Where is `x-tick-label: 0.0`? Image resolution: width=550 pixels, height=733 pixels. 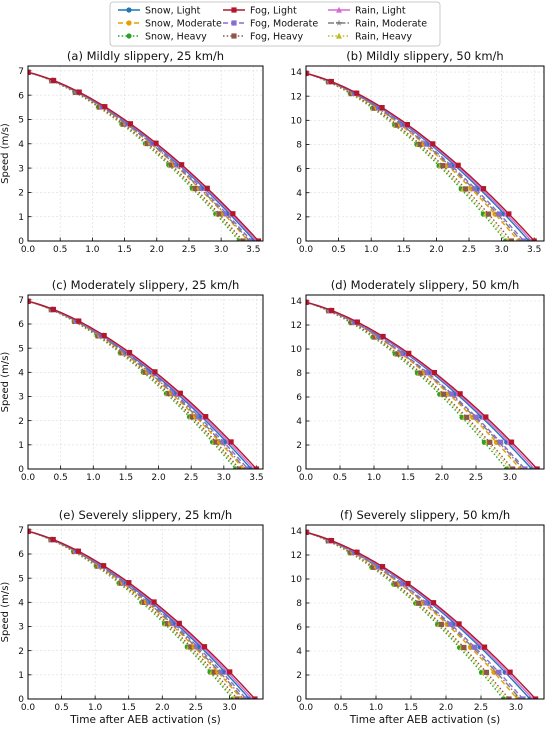
x-tick-label: 0.0 is located at coordinates (28, 708).